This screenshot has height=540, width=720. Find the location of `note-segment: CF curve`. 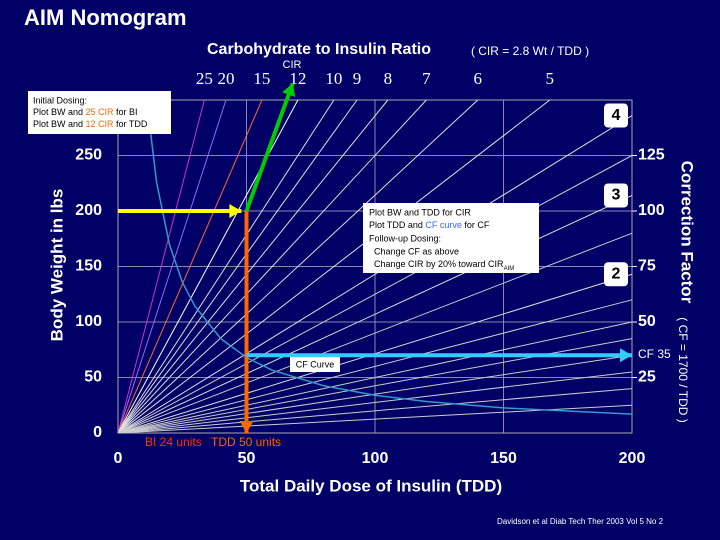

note-segment: CF curve is located at coordinates (443, 225).